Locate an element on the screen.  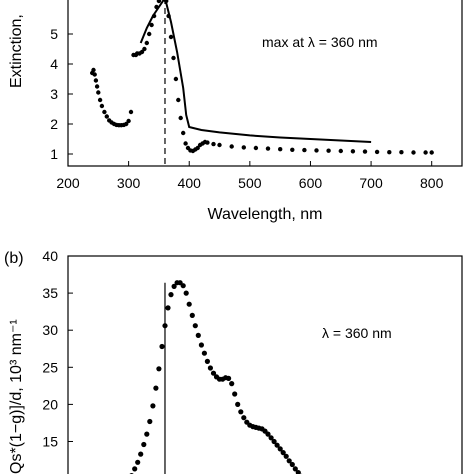
panel-b-y-tick-label: 15 is located at coordinates (50, 441).